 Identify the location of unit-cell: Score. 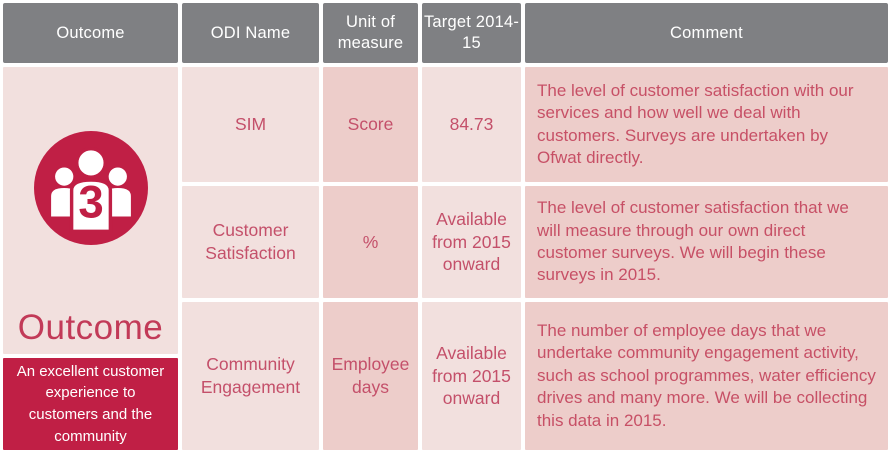
(370, 124).